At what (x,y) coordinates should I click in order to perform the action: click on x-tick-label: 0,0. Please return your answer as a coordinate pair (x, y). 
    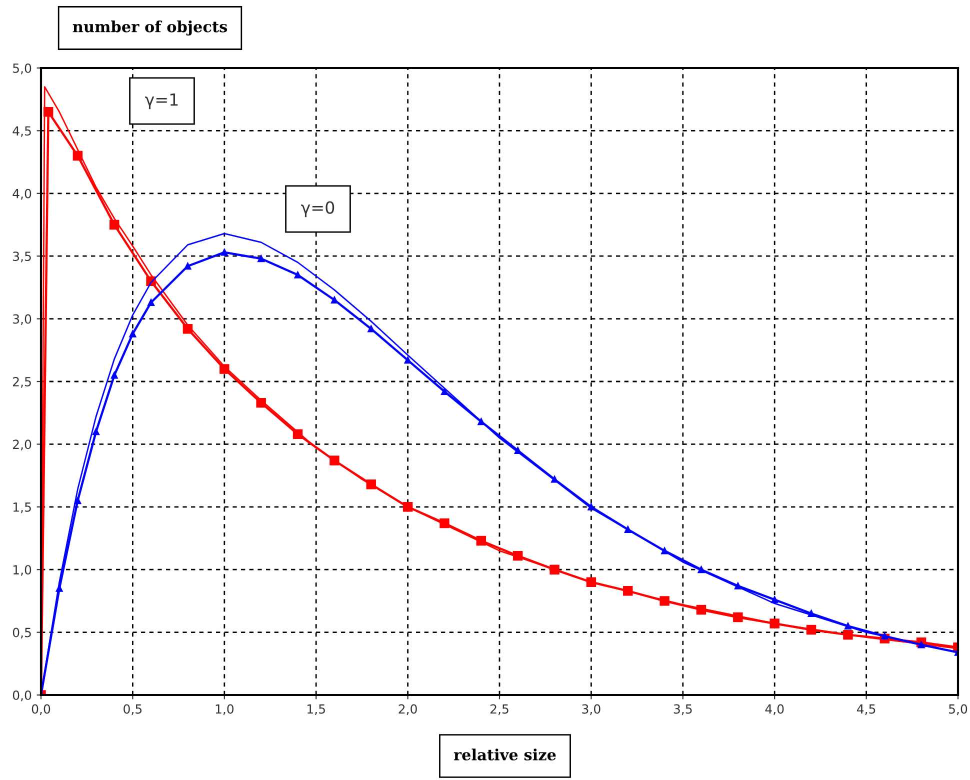
    Looking at the image, I should click on (41, 709).